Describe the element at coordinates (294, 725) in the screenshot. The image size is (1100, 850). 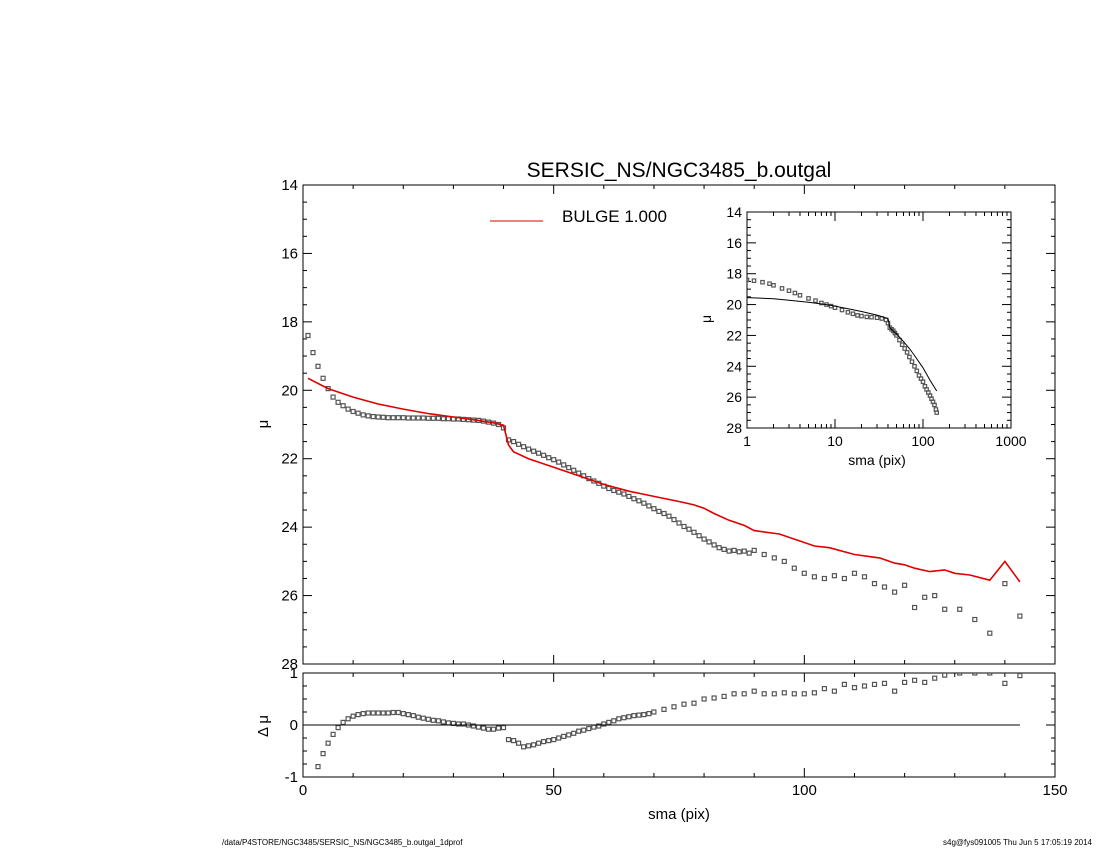
I see `y-tick-label: 0` at that location.